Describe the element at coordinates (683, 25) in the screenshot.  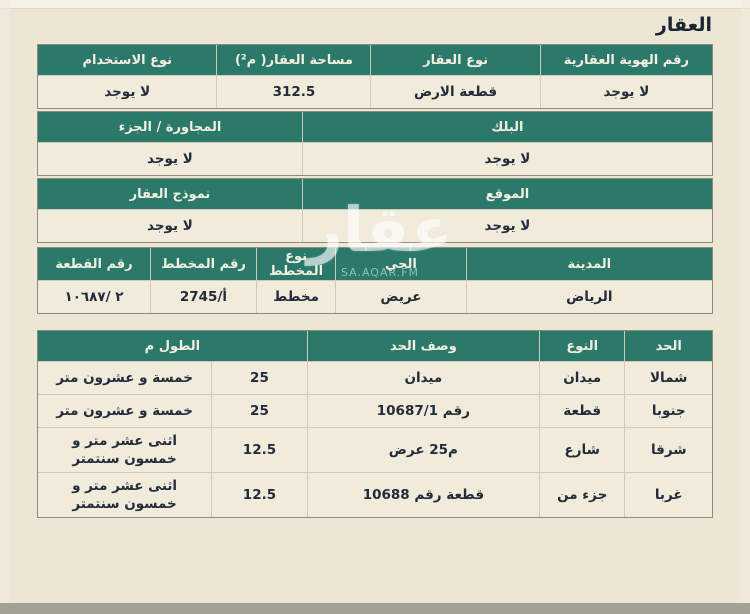
I see `page-title: العقار` at that location.